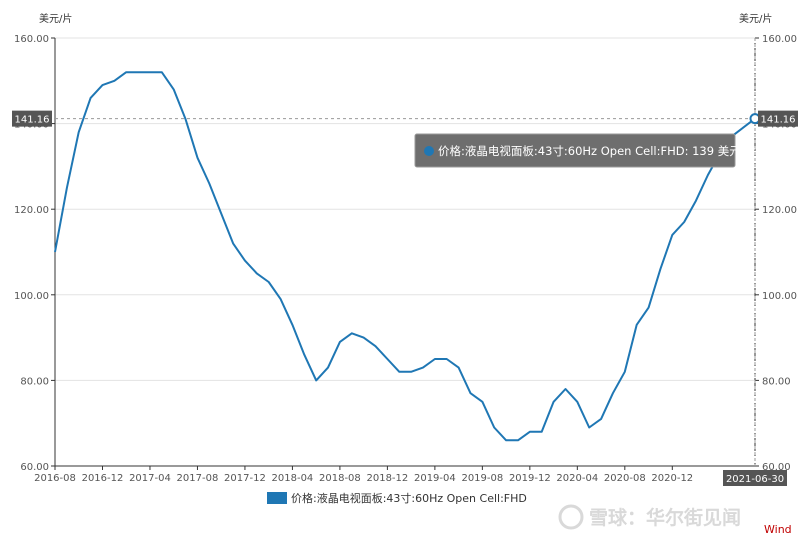 Image resolution: width=800 pixels, height=541 pixels. What do you see at coordinates (387, 478) in the screenshot?
I see `x-tick-label: 2018-12` at bounding box center [387, 478].